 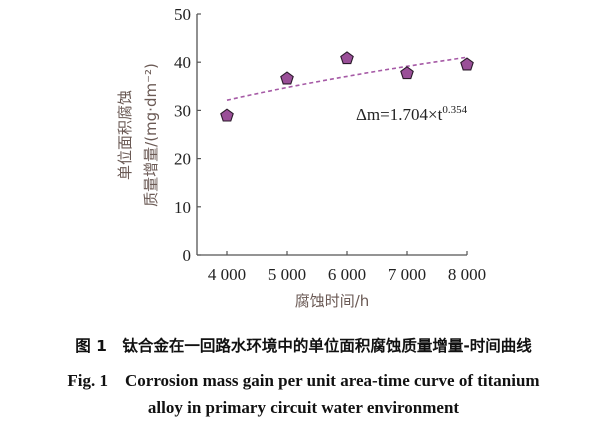 What do you see at coordinates (347, 274) in the screenshot?
I see `x-tick-label: 6 000` at bounding box center [347, 274].